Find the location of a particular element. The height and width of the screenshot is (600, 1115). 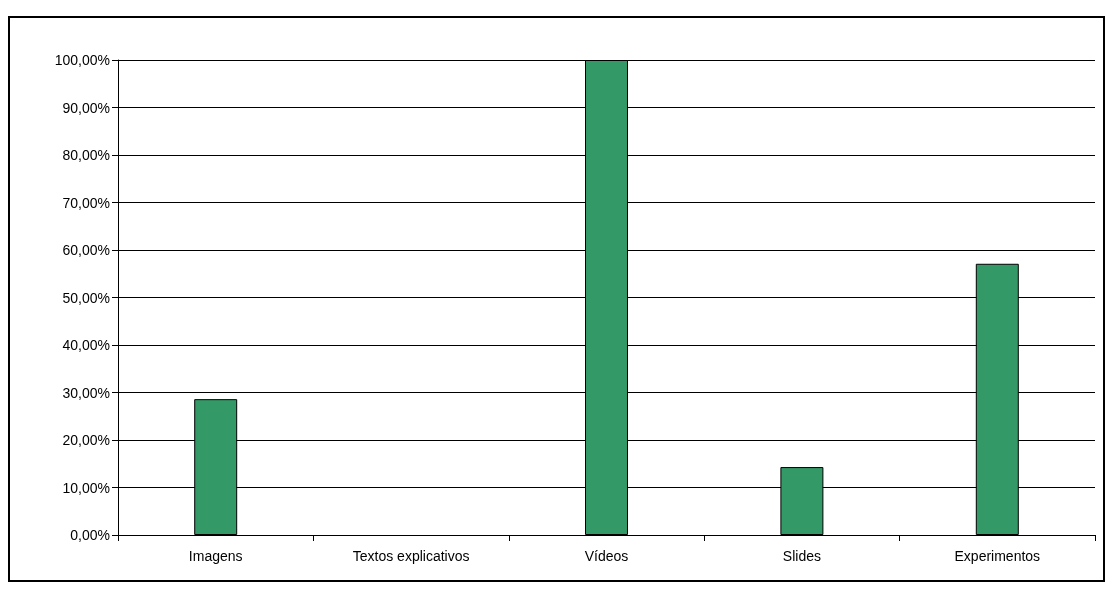

y-tick-label: 10,00% is located at coordinates (86, 487).